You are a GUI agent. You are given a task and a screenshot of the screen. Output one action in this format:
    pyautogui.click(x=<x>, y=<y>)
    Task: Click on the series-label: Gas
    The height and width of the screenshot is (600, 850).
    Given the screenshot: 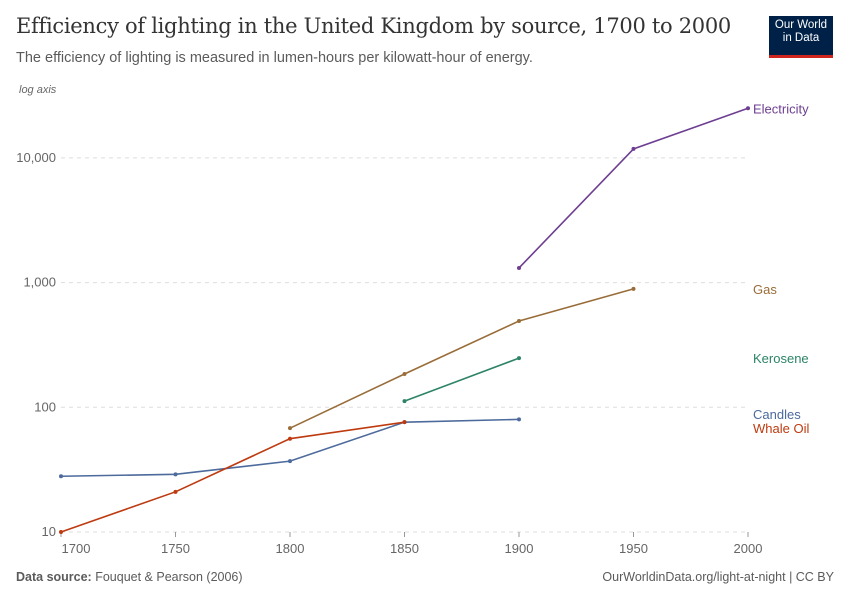 What is the action you would take?
    pyautogui.click(x=765, y=289)
    